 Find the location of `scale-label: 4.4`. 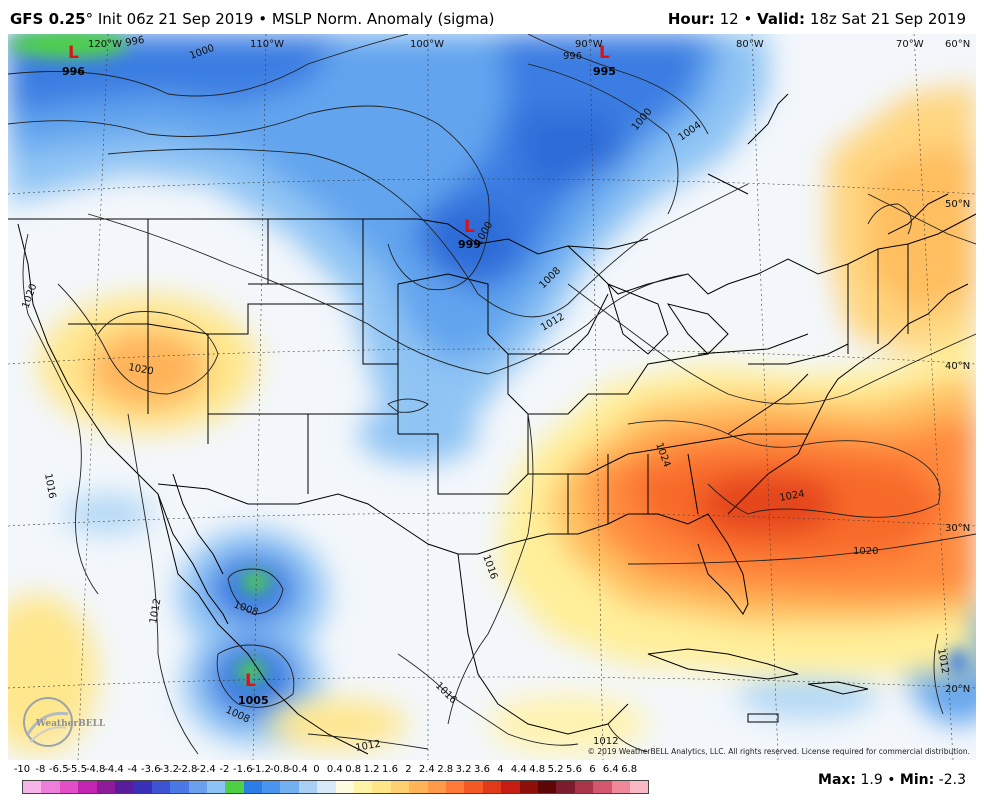

scale-label: 4.4 is located at coordinates (518, 769).